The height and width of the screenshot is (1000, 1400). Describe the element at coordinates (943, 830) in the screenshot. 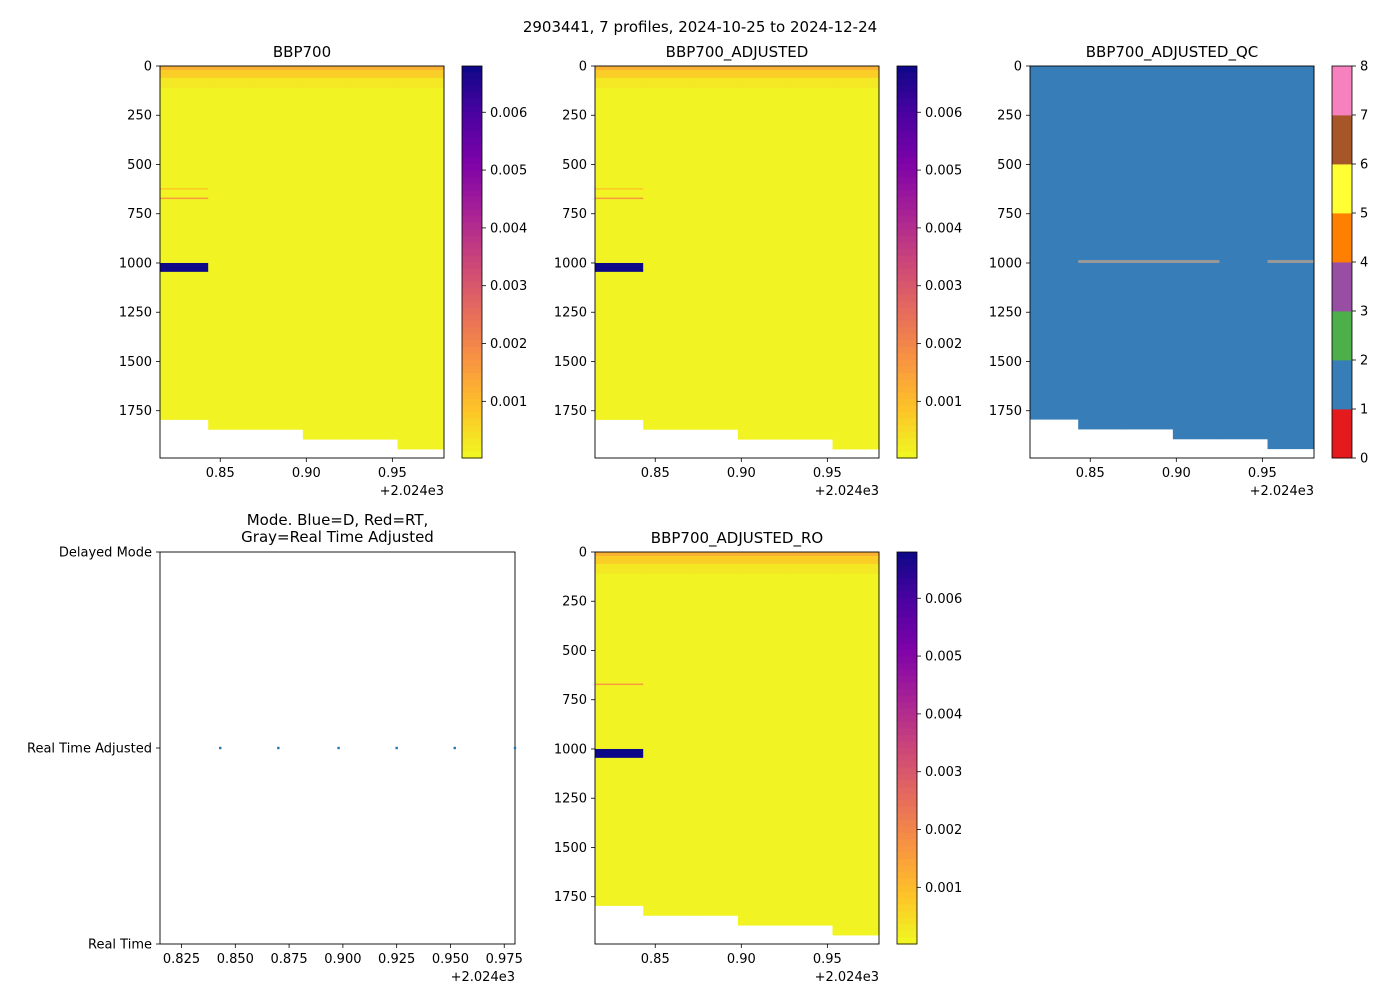

I see `bbp700_adjusted_ro-colorbar-tick-label: 0.002` at that location.